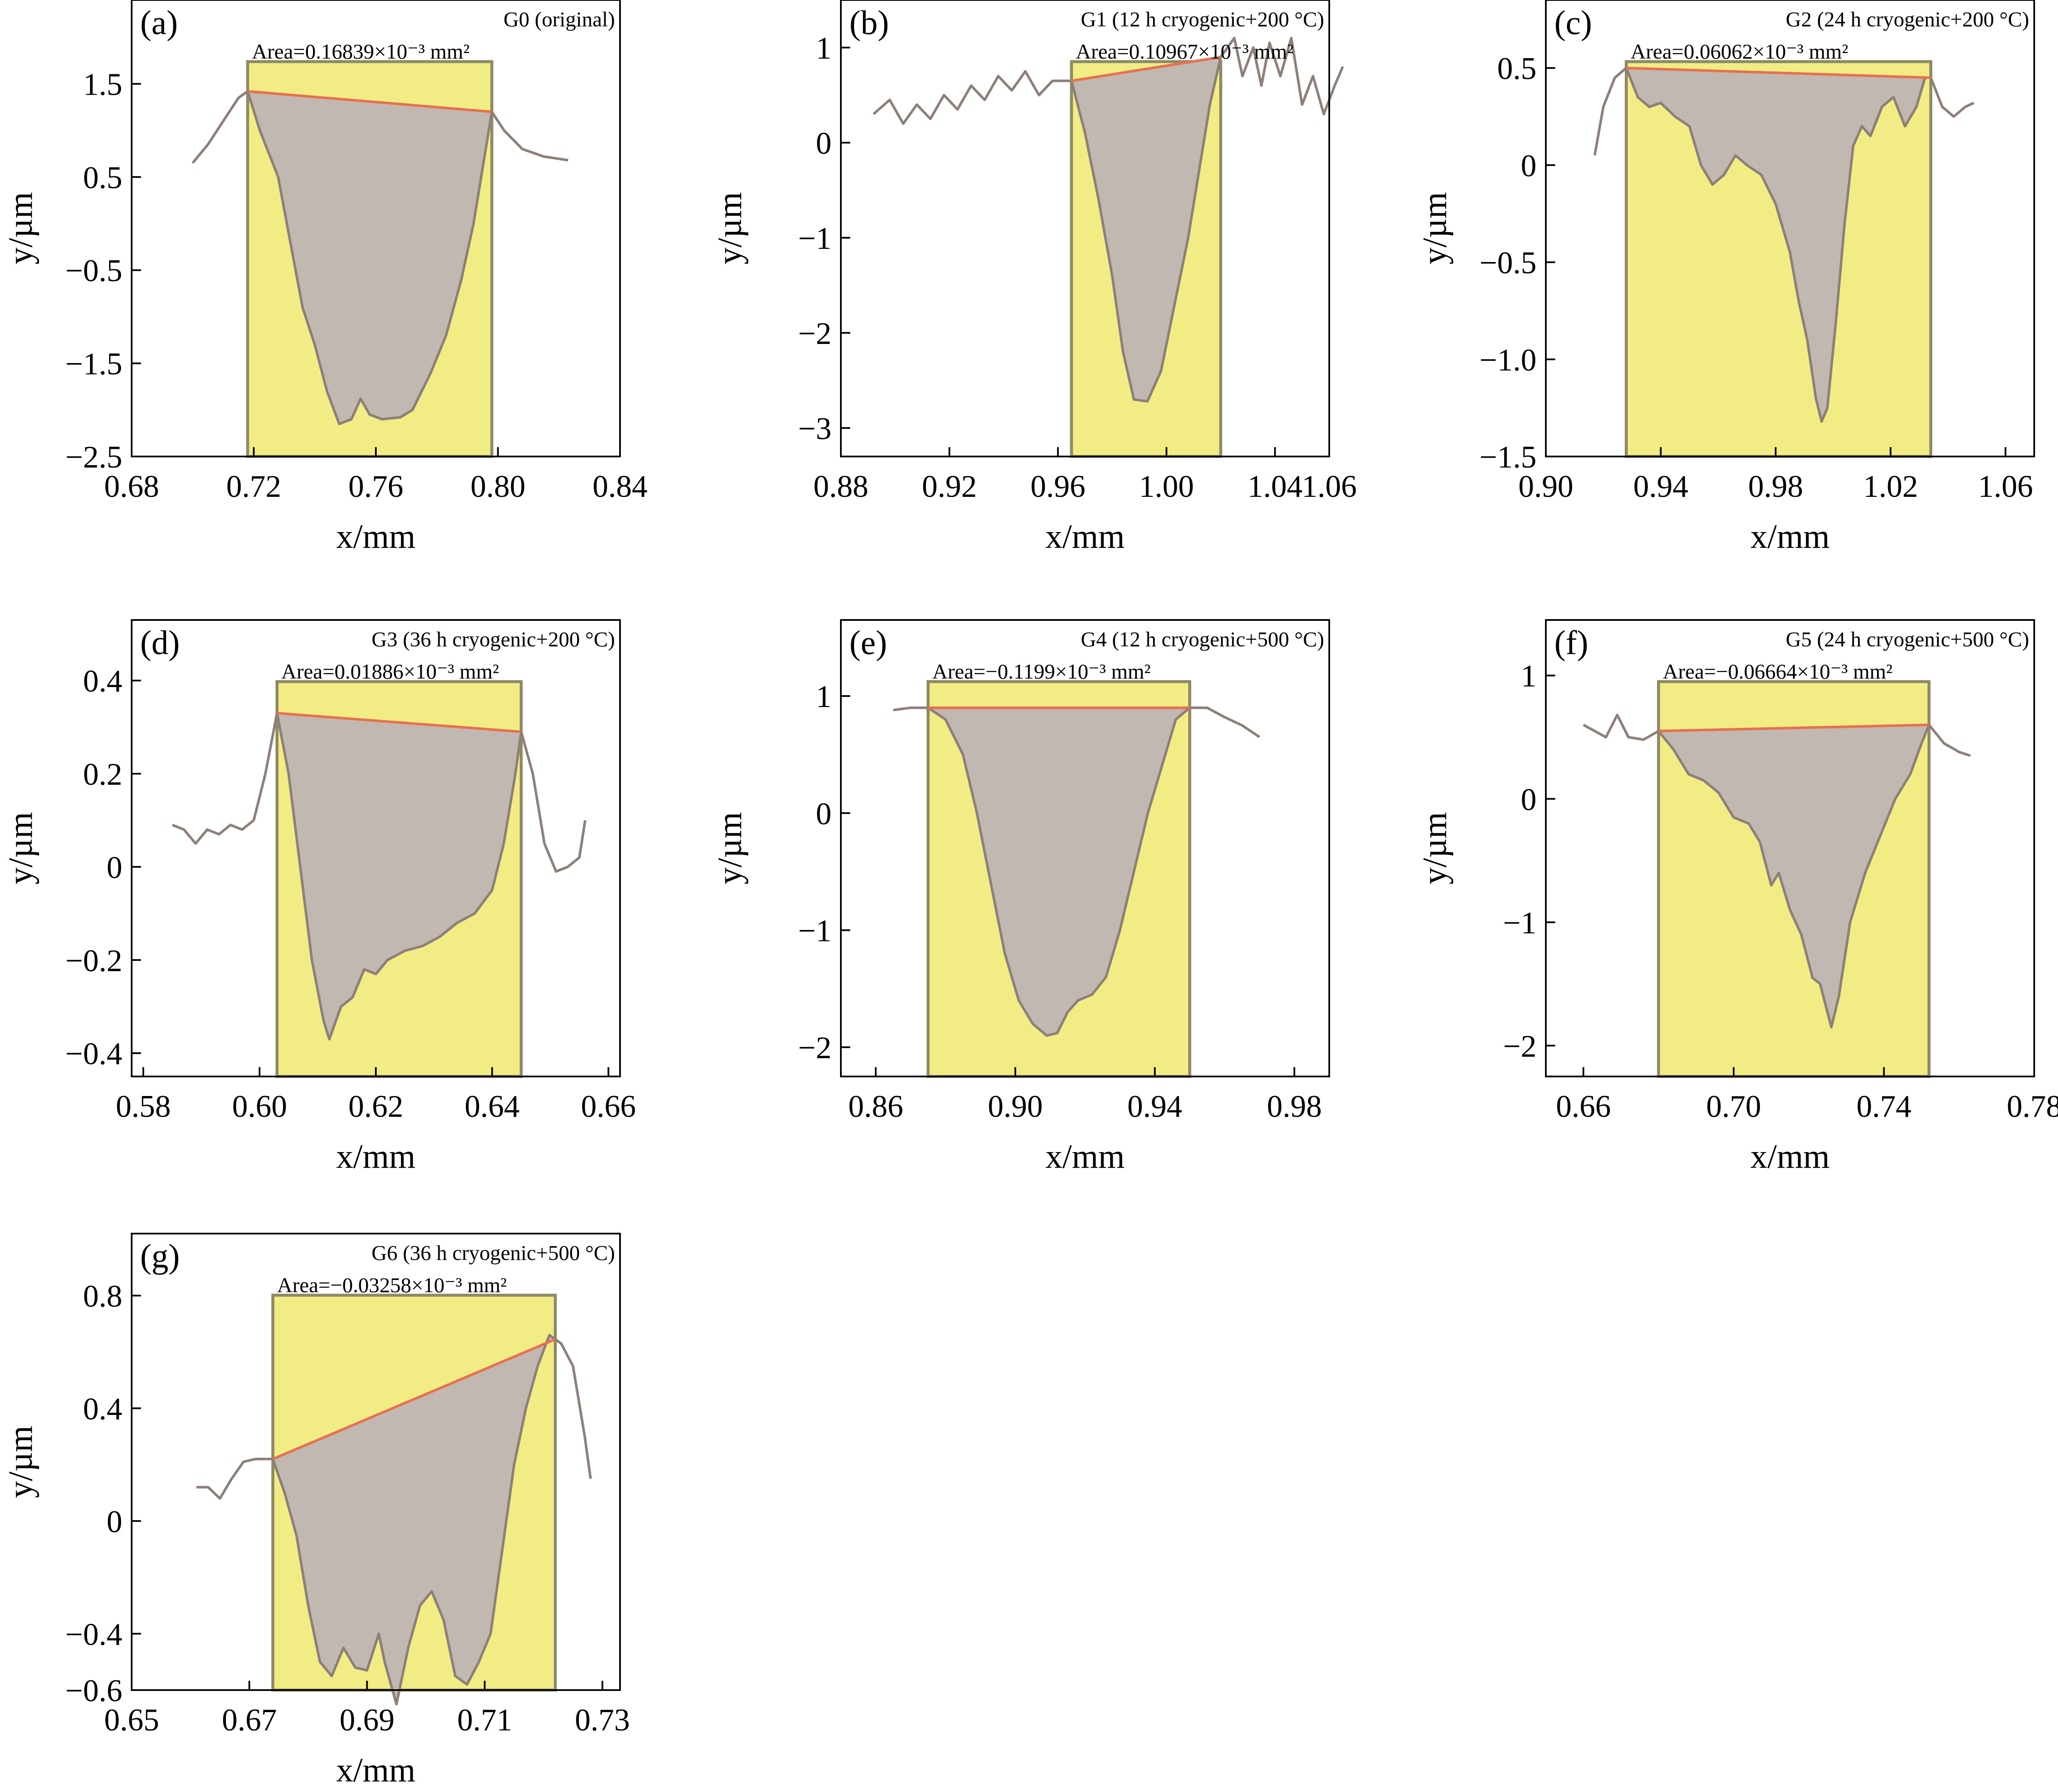 The width and height of the screenshot is (2058, 1792). Describe the element at coordinates (1508, 360) in the screenshot. I see `y-tick-label: −1.0` at that location.